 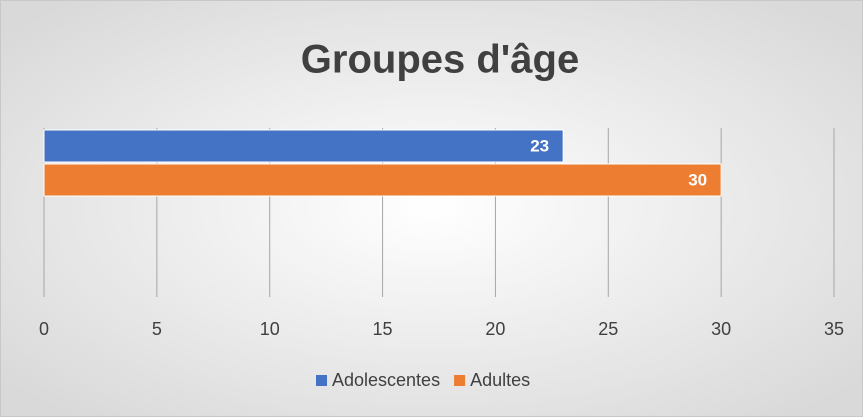 I want to click on x-tick-label: 35, so click(x=834, y=329).